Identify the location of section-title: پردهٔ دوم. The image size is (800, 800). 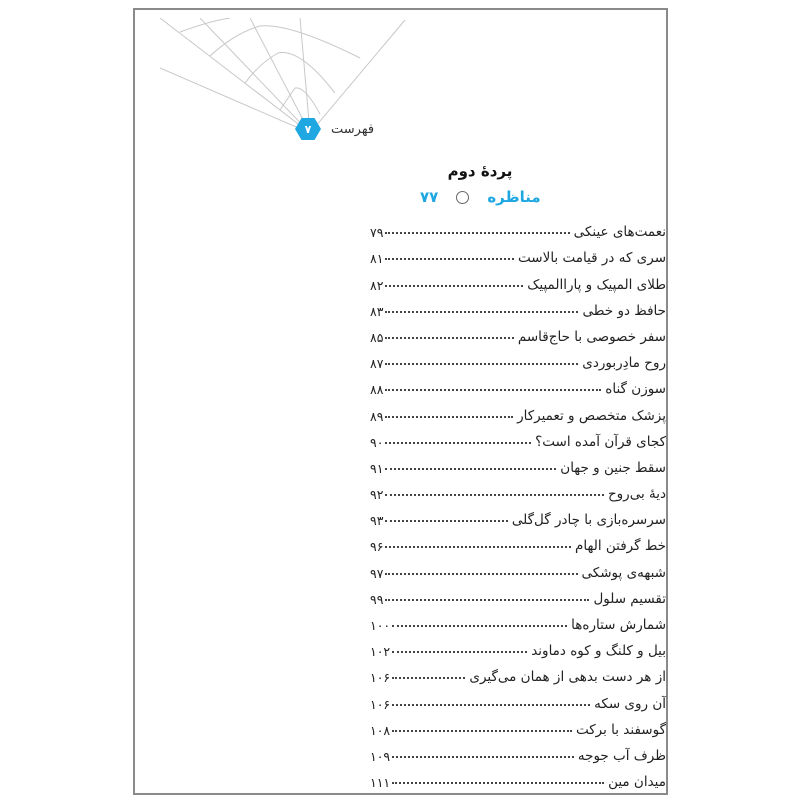
(480, 171).